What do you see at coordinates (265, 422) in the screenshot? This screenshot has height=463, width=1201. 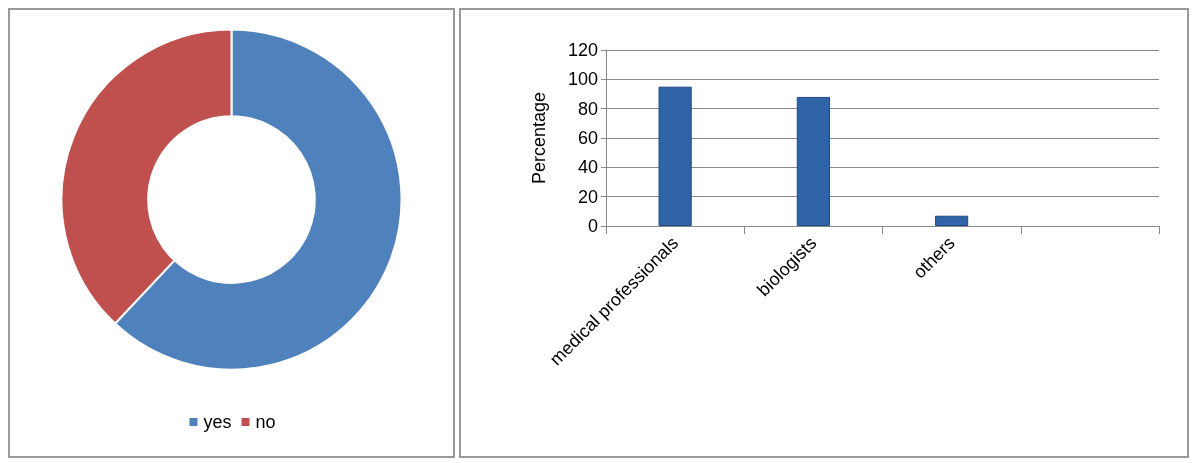 I see `legend-label: no` at bounding box center [265, 422].